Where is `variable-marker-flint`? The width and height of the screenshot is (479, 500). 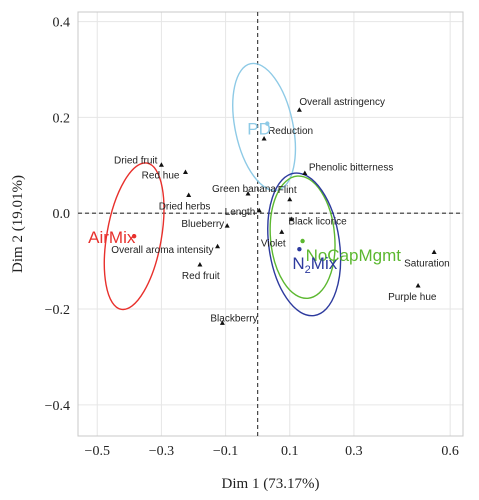 variable-marker-flint is located at coordinates (290, 199).